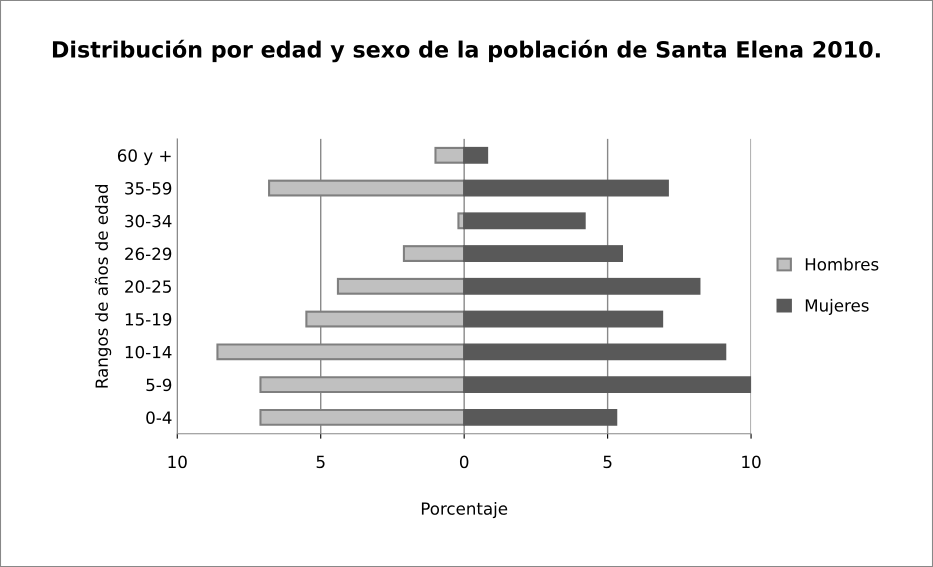  Describe the element at coordinates (159, 417) in the screenshot. I see `y-tick-label: 0-4` at that location.